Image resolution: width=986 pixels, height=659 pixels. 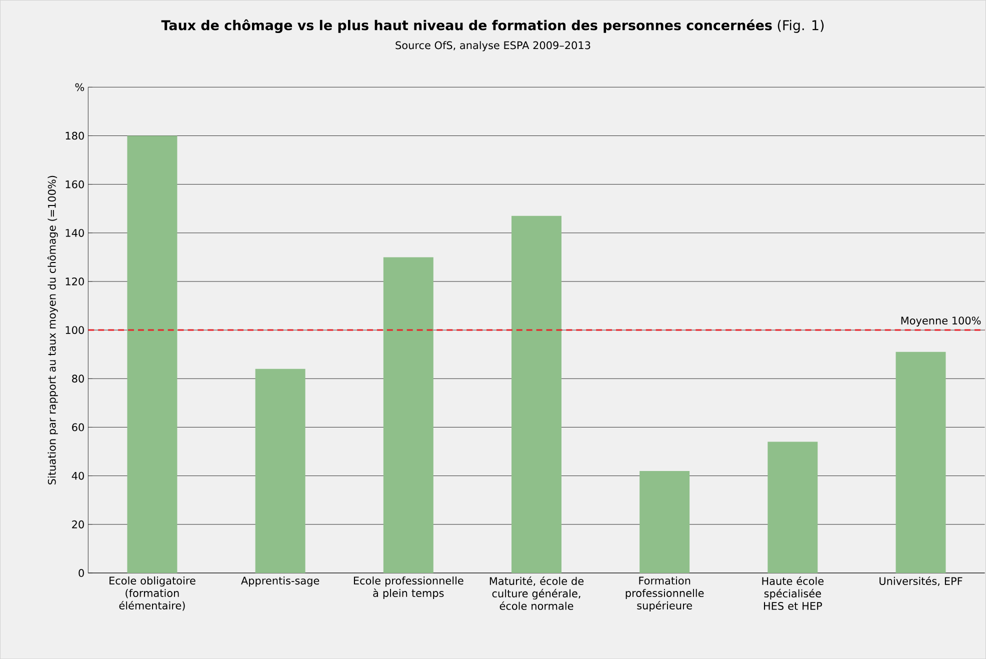 I want to click on y-tick-label: 160, so click(x=75, y=184).